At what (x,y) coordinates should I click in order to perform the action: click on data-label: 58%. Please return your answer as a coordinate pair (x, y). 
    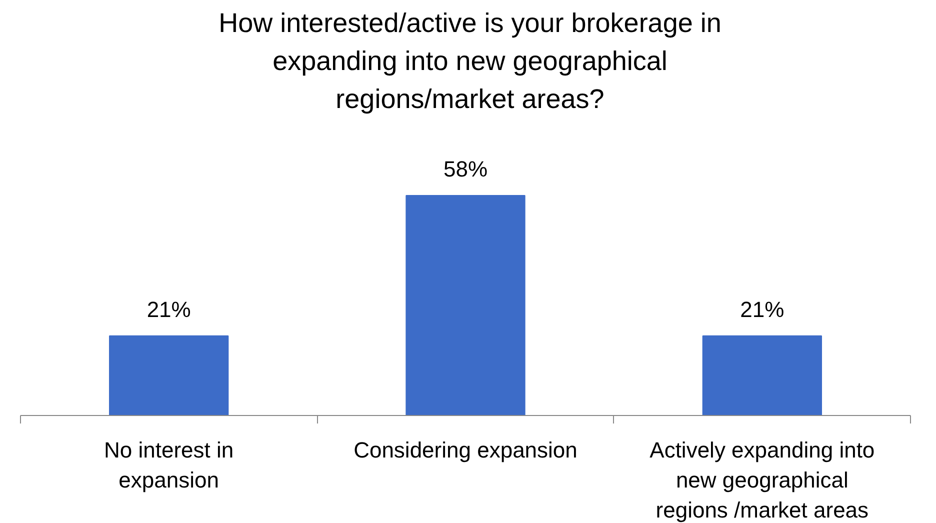
    Looking at the image, I should click on (465, 169).